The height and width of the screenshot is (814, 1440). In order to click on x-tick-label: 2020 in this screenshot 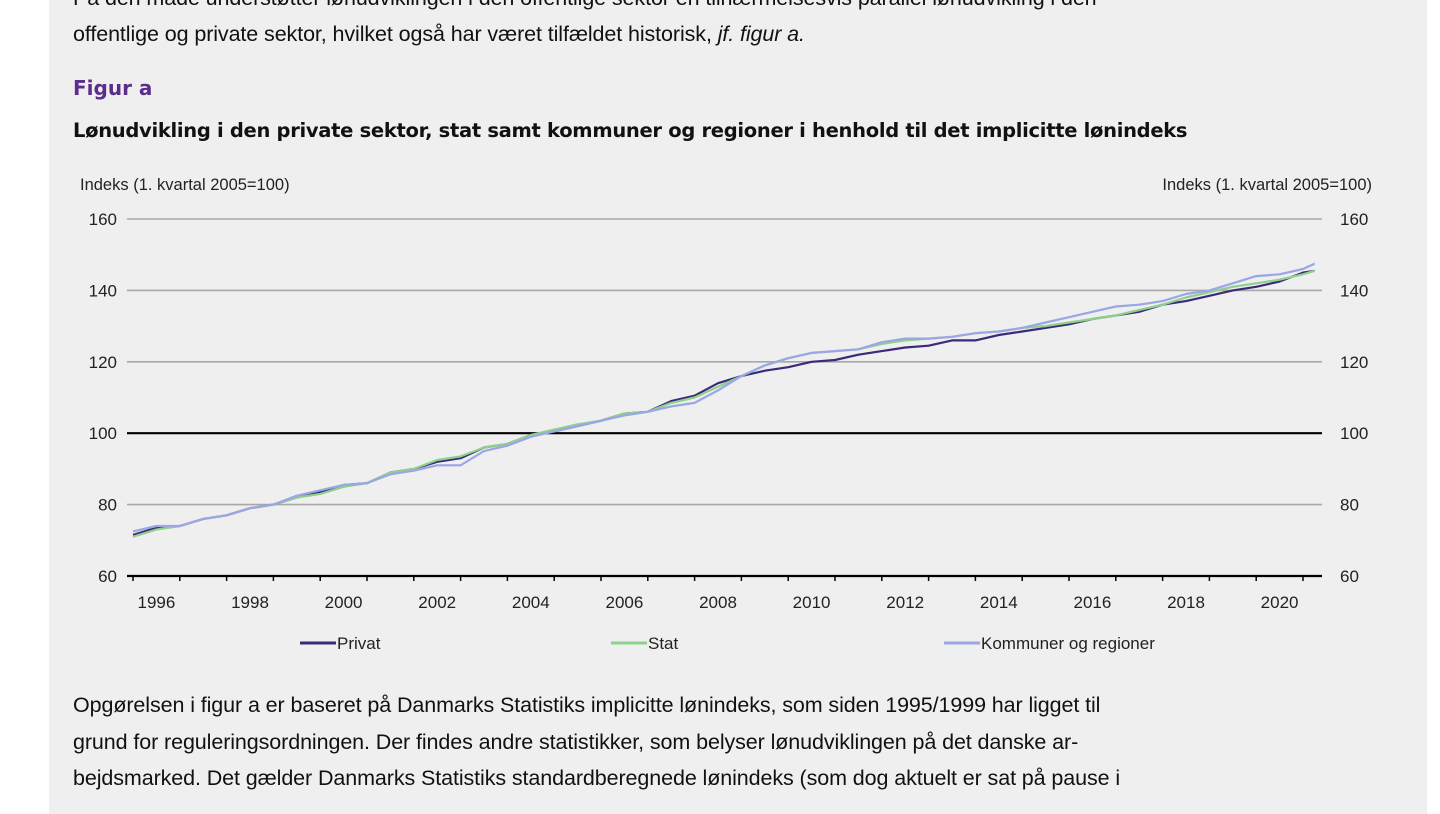, I will do `click(1280, 602)`.